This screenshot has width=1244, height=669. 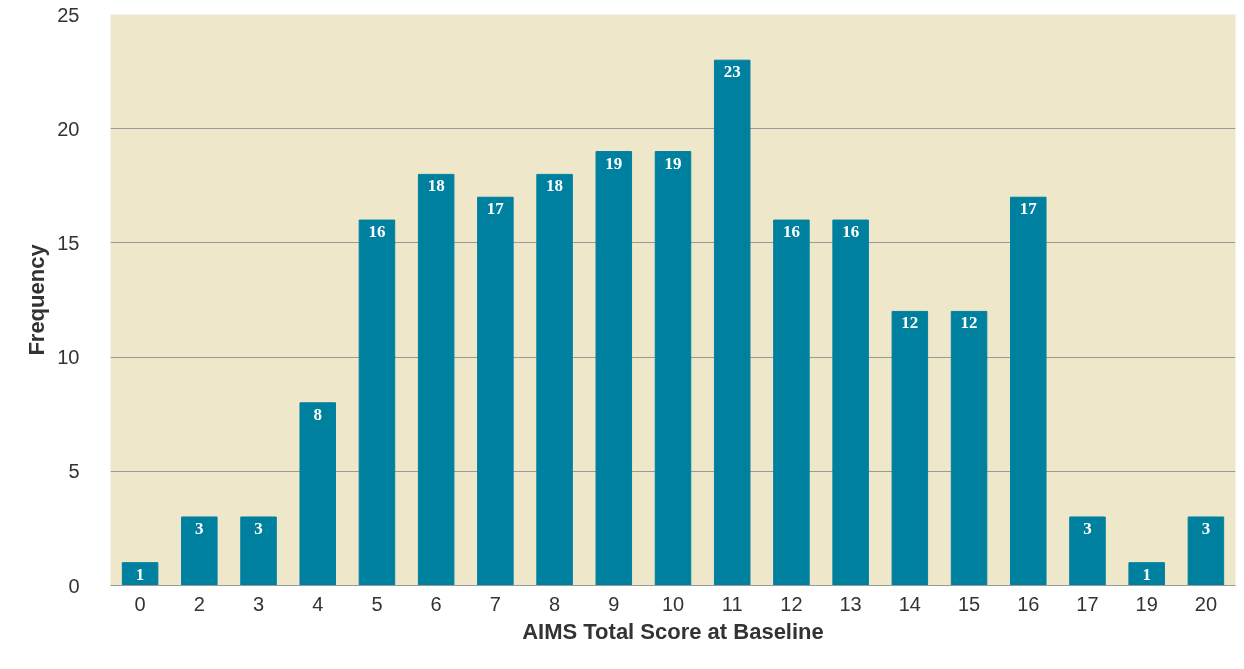 I want to click on data-label: 23, so click(x=732, y=72).